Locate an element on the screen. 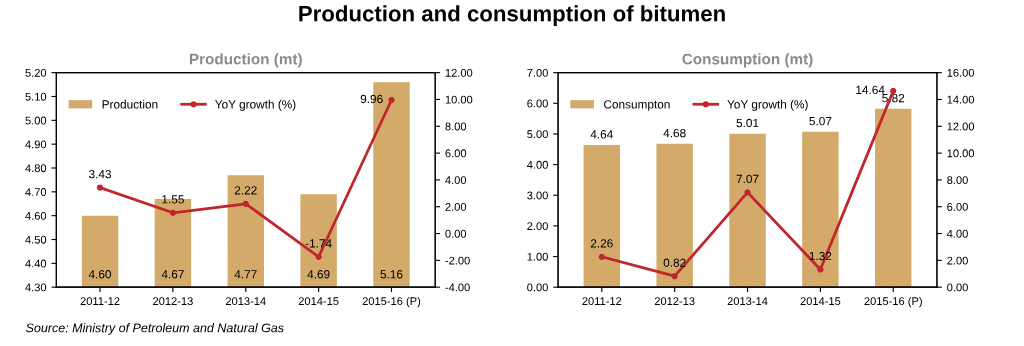  y-tick-label: 4.00 is located at coordinates (537, 164).